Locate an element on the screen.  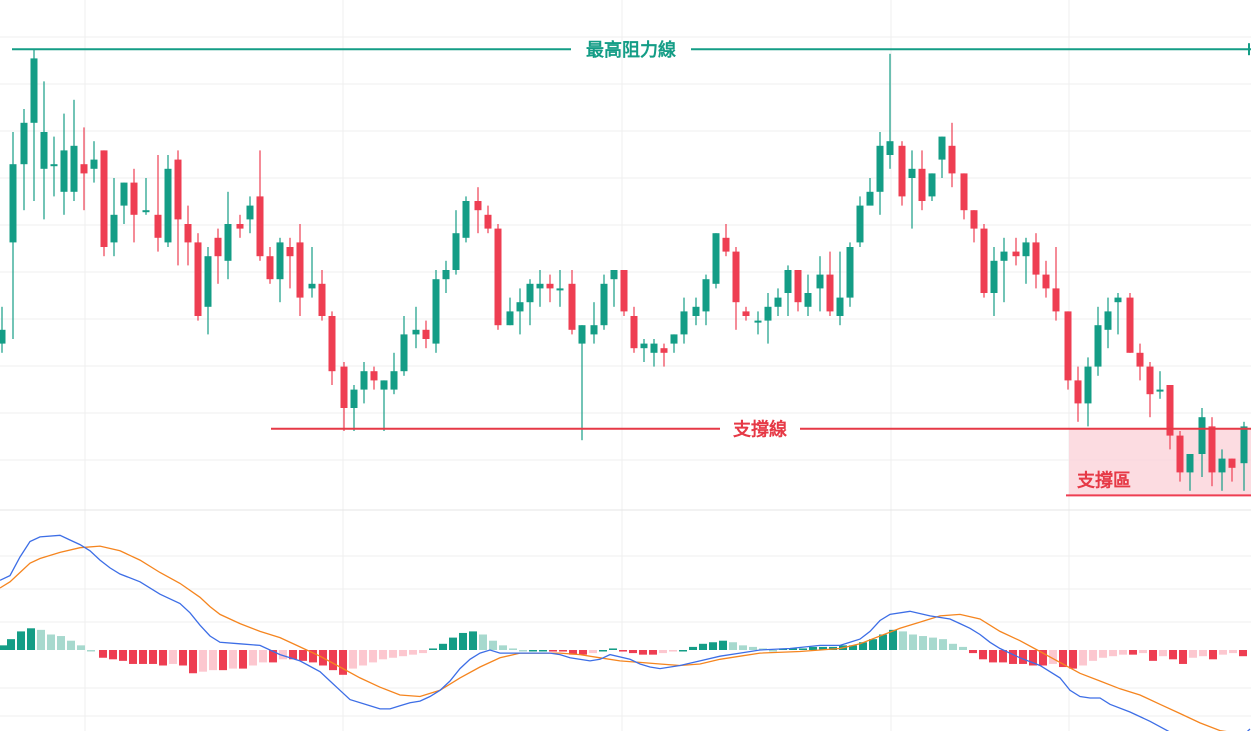
support-line-label: 支撐線 is located at coordinates (759, 430).